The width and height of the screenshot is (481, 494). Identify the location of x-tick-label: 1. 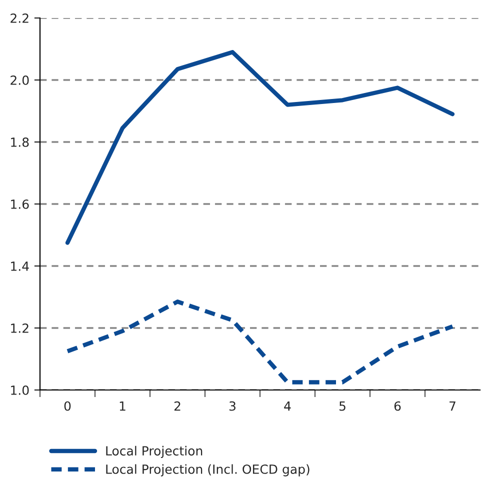
(123, 406).